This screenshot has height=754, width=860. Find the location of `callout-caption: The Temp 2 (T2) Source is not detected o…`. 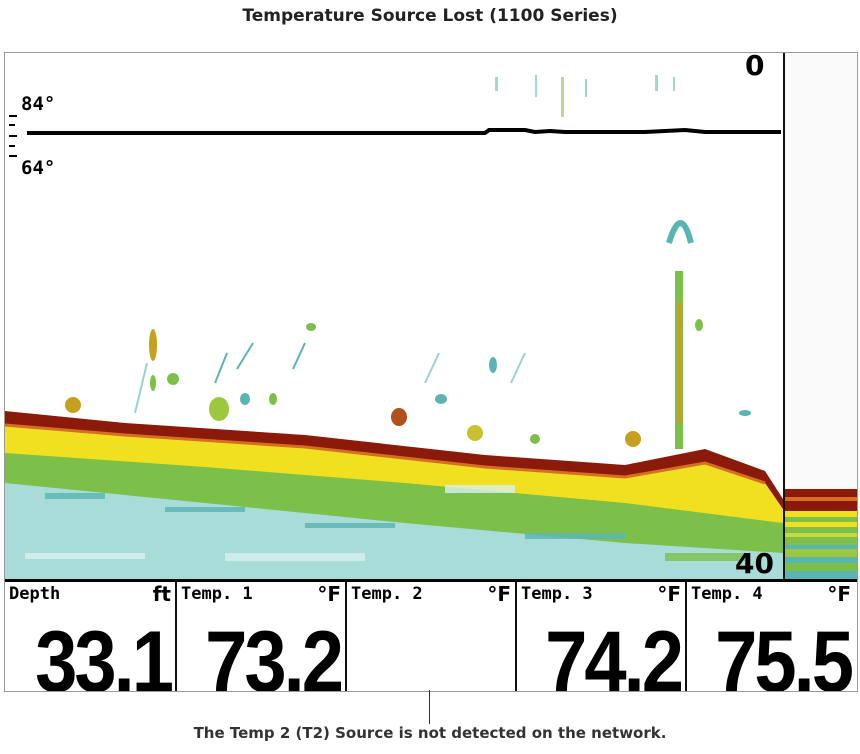

callout-caption: The Temp 2 (T2) Source is not detected o… is located at coordinates (430, 733).